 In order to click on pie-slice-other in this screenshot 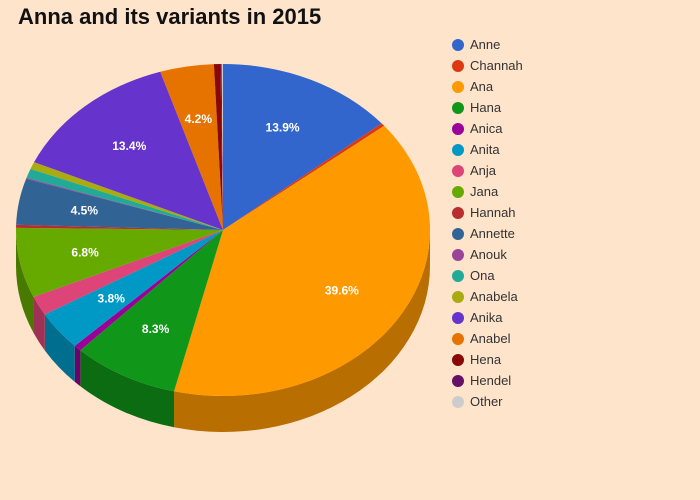, I will do `click(222, 147)`.